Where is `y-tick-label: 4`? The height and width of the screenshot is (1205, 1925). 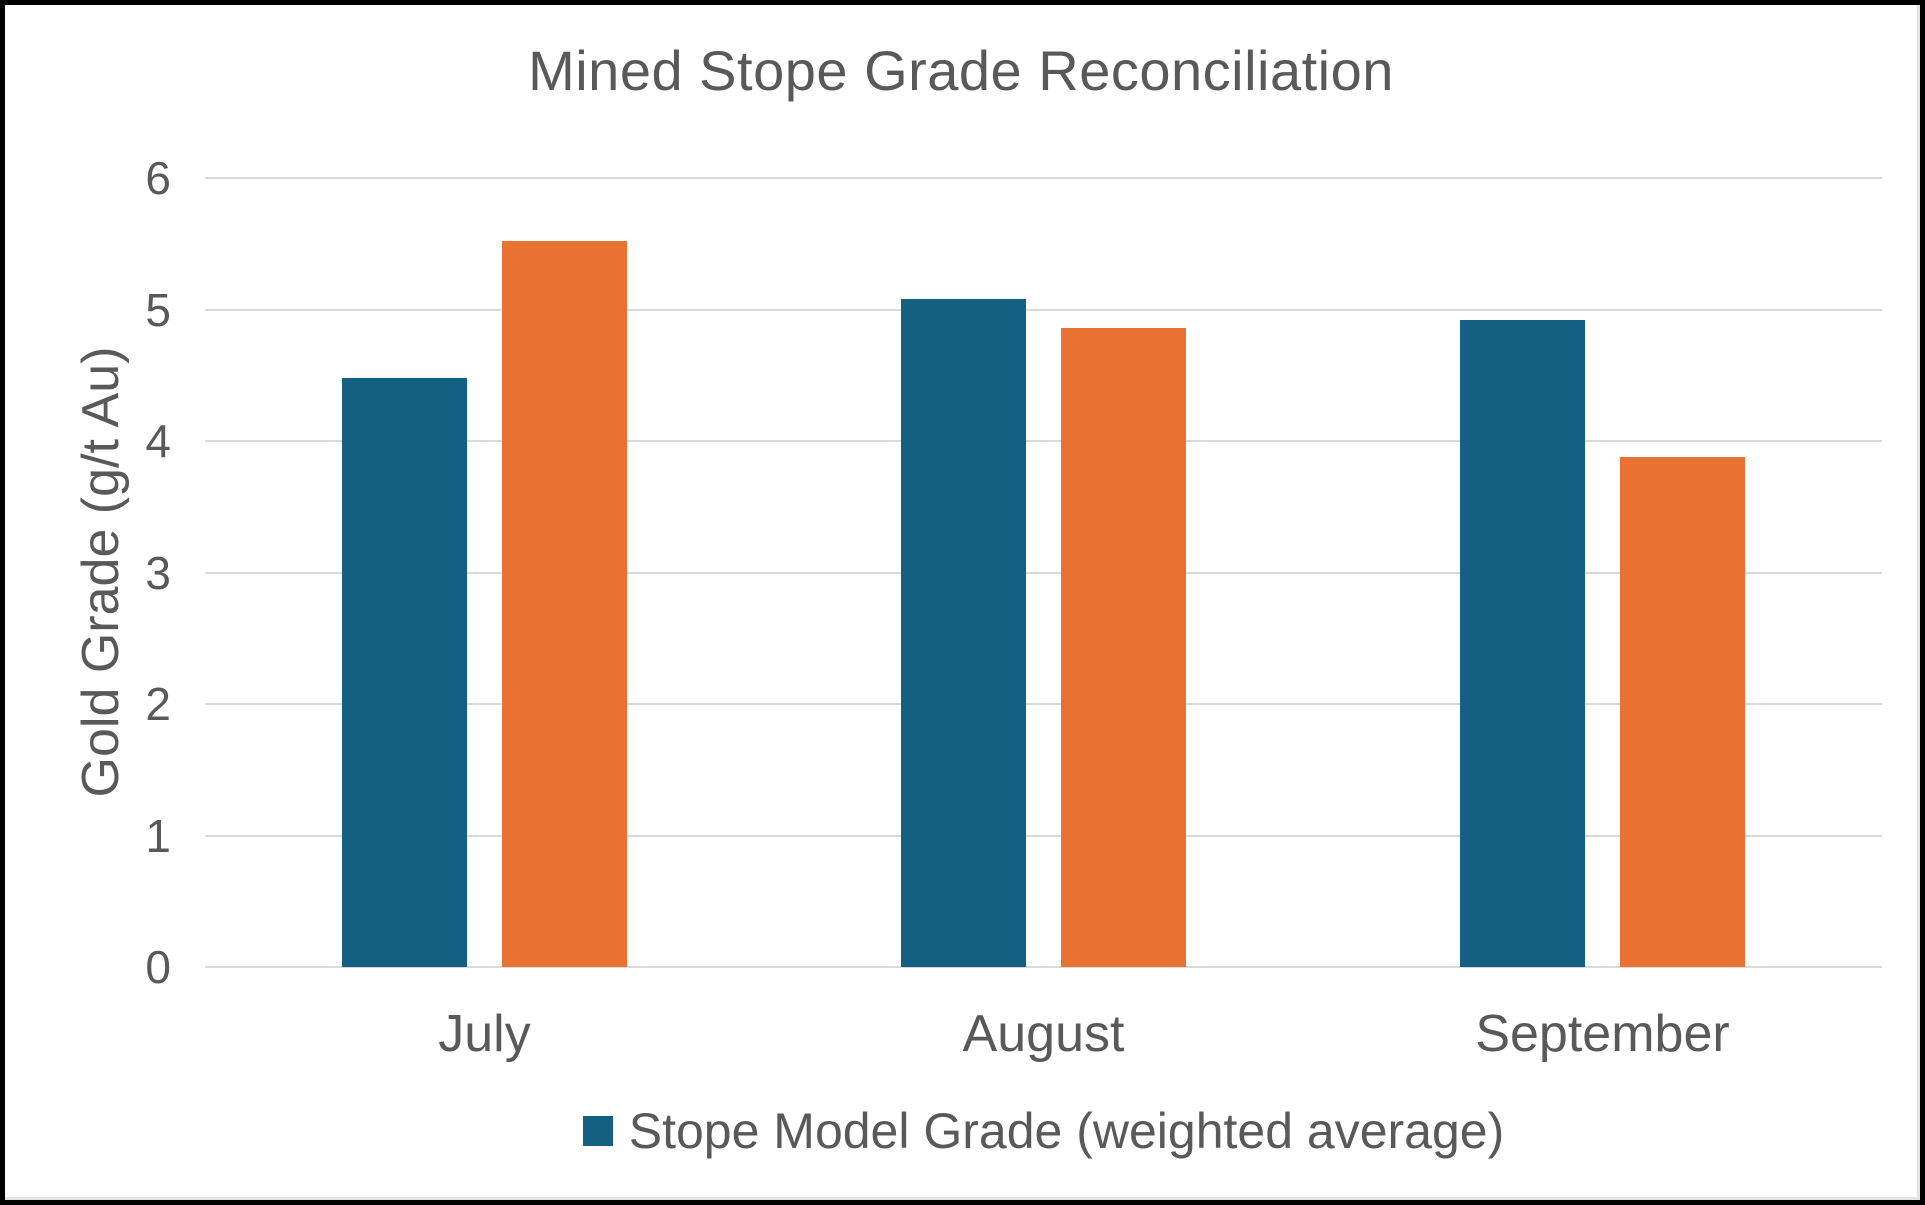
y-tick-label: 4 is located at coordinates (158, 441).